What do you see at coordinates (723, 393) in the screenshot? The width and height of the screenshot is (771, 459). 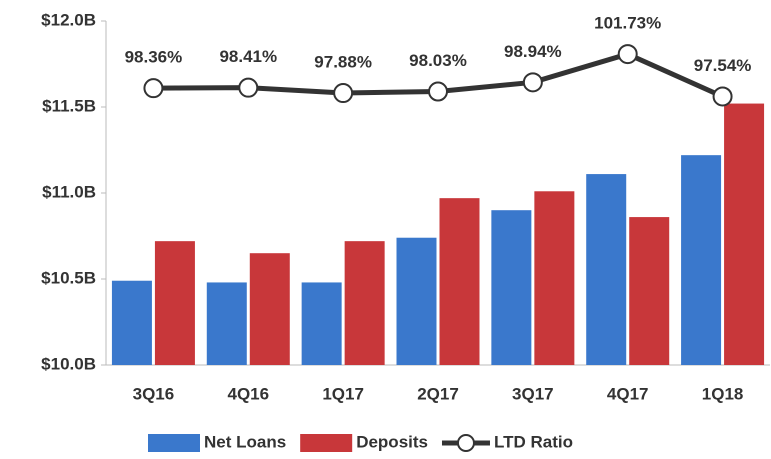 I see `x-tick-label: 1Q18` at bounding box center [723, 393].